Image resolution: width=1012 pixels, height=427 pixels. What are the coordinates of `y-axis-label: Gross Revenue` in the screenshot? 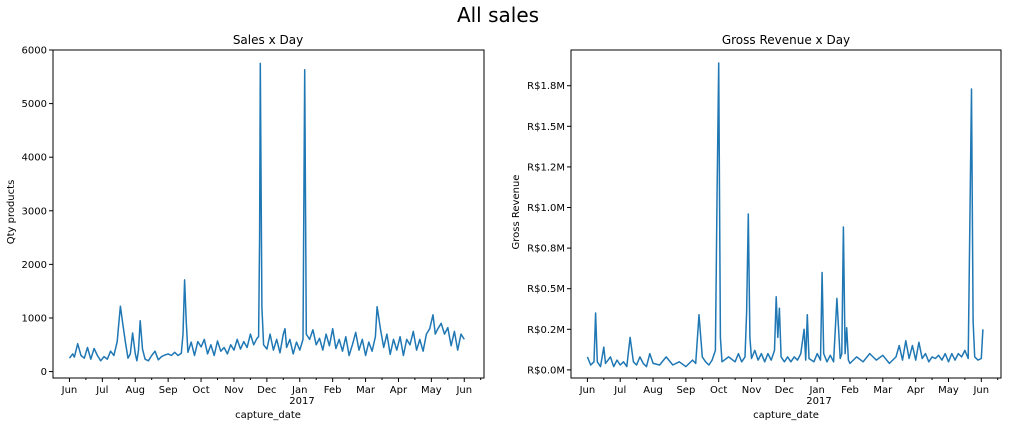 It's located at (516, 212).